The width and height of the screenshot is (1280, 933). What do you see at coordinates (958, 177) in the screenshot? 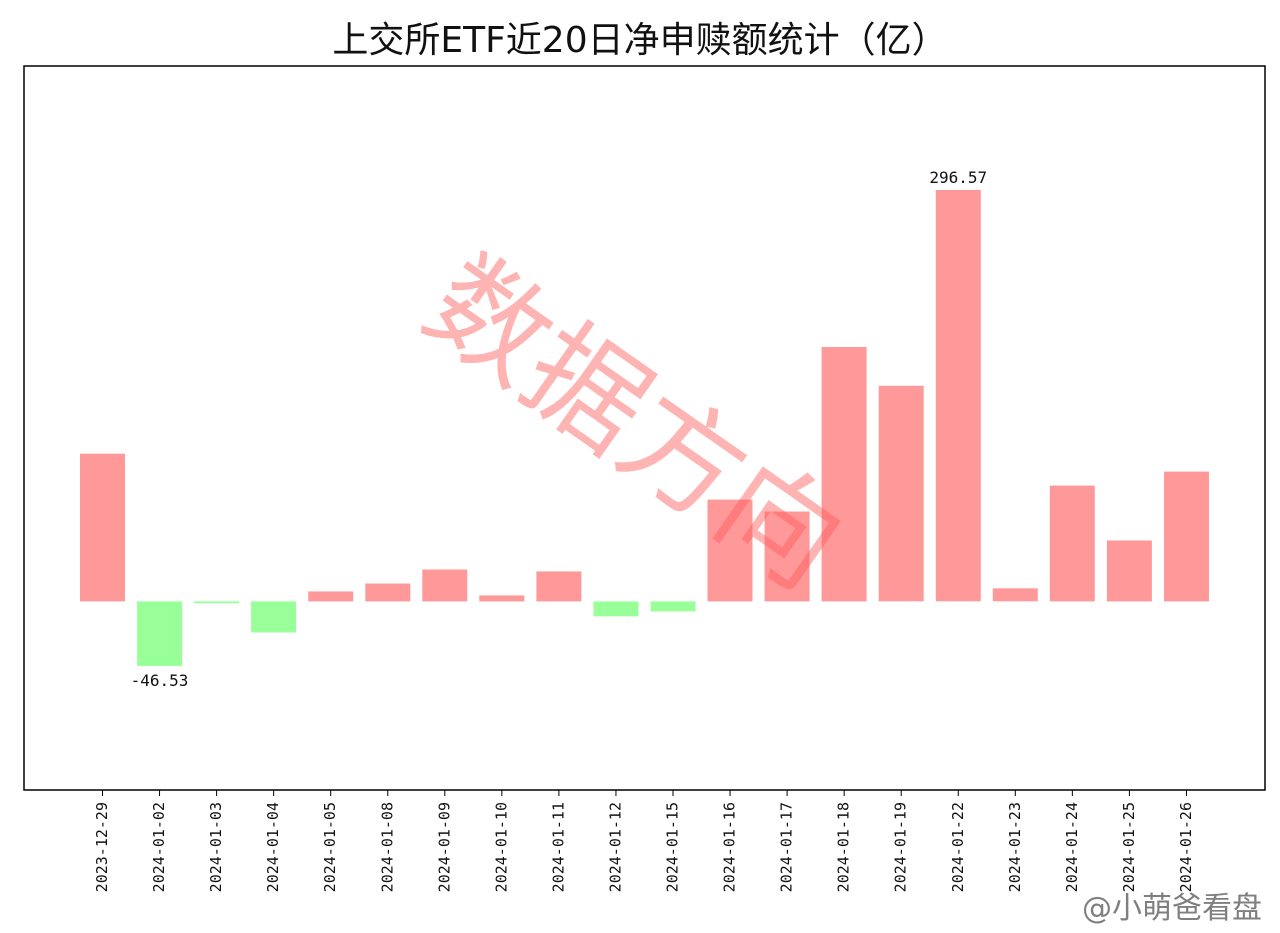
I see `data-label: 296.57` at bounding box center [958, 177].